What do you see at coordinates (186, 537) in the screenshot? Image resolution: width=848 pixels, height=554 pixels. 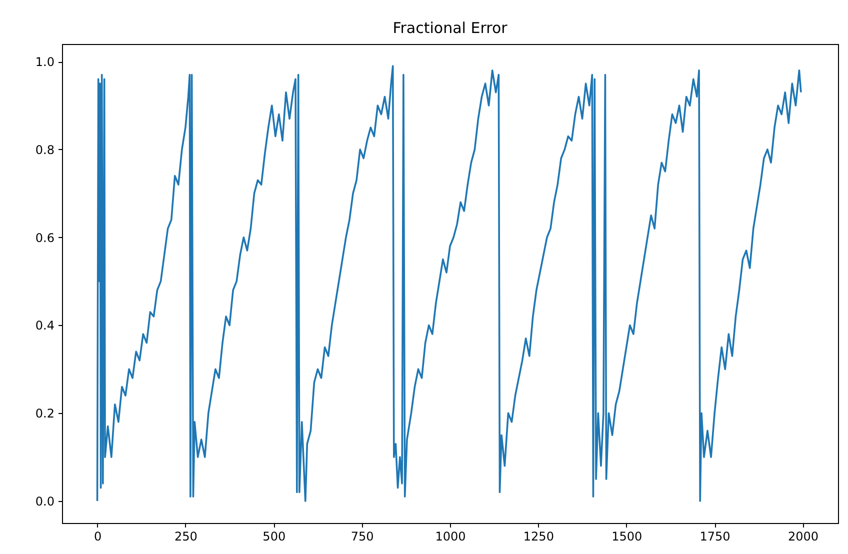 I see `x-tick-label: 250` at bounding box center [186, 537].